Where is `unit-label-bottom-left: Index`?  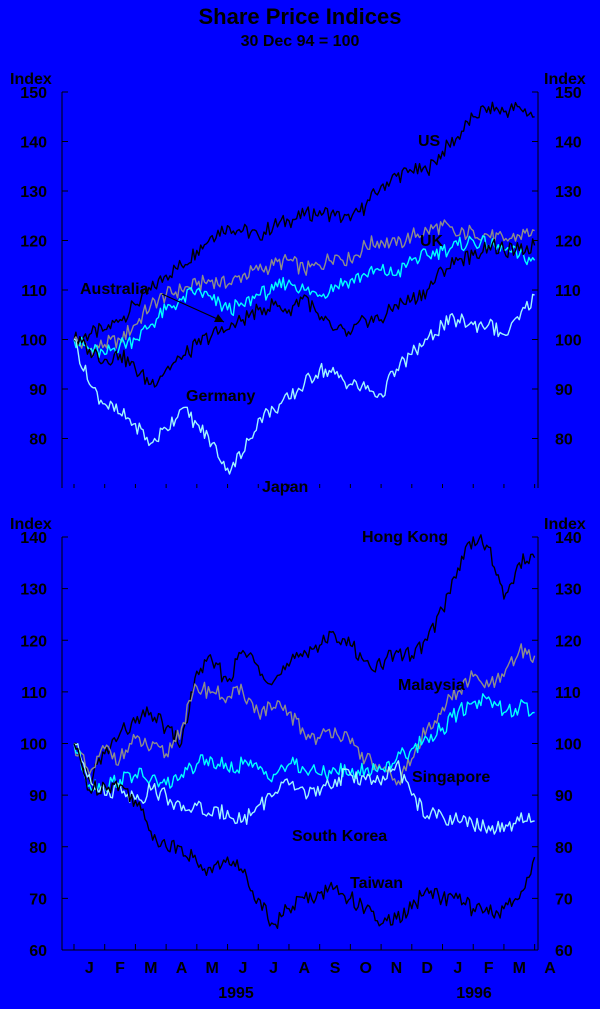 unit-label-bottom-left: Index is located at coordinates (31, 524).